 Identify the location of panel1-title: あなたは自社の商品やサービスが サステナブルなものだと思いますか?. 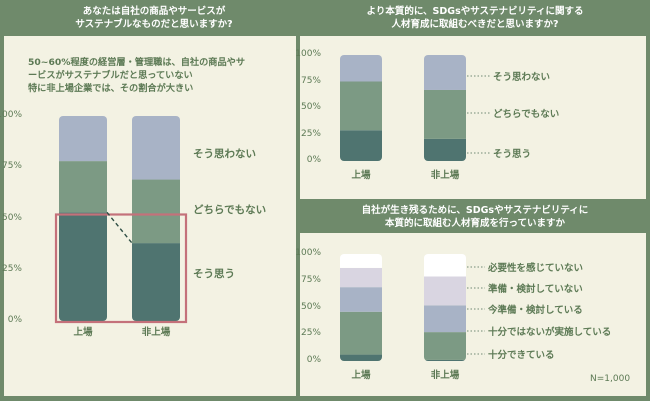
(154, 18).